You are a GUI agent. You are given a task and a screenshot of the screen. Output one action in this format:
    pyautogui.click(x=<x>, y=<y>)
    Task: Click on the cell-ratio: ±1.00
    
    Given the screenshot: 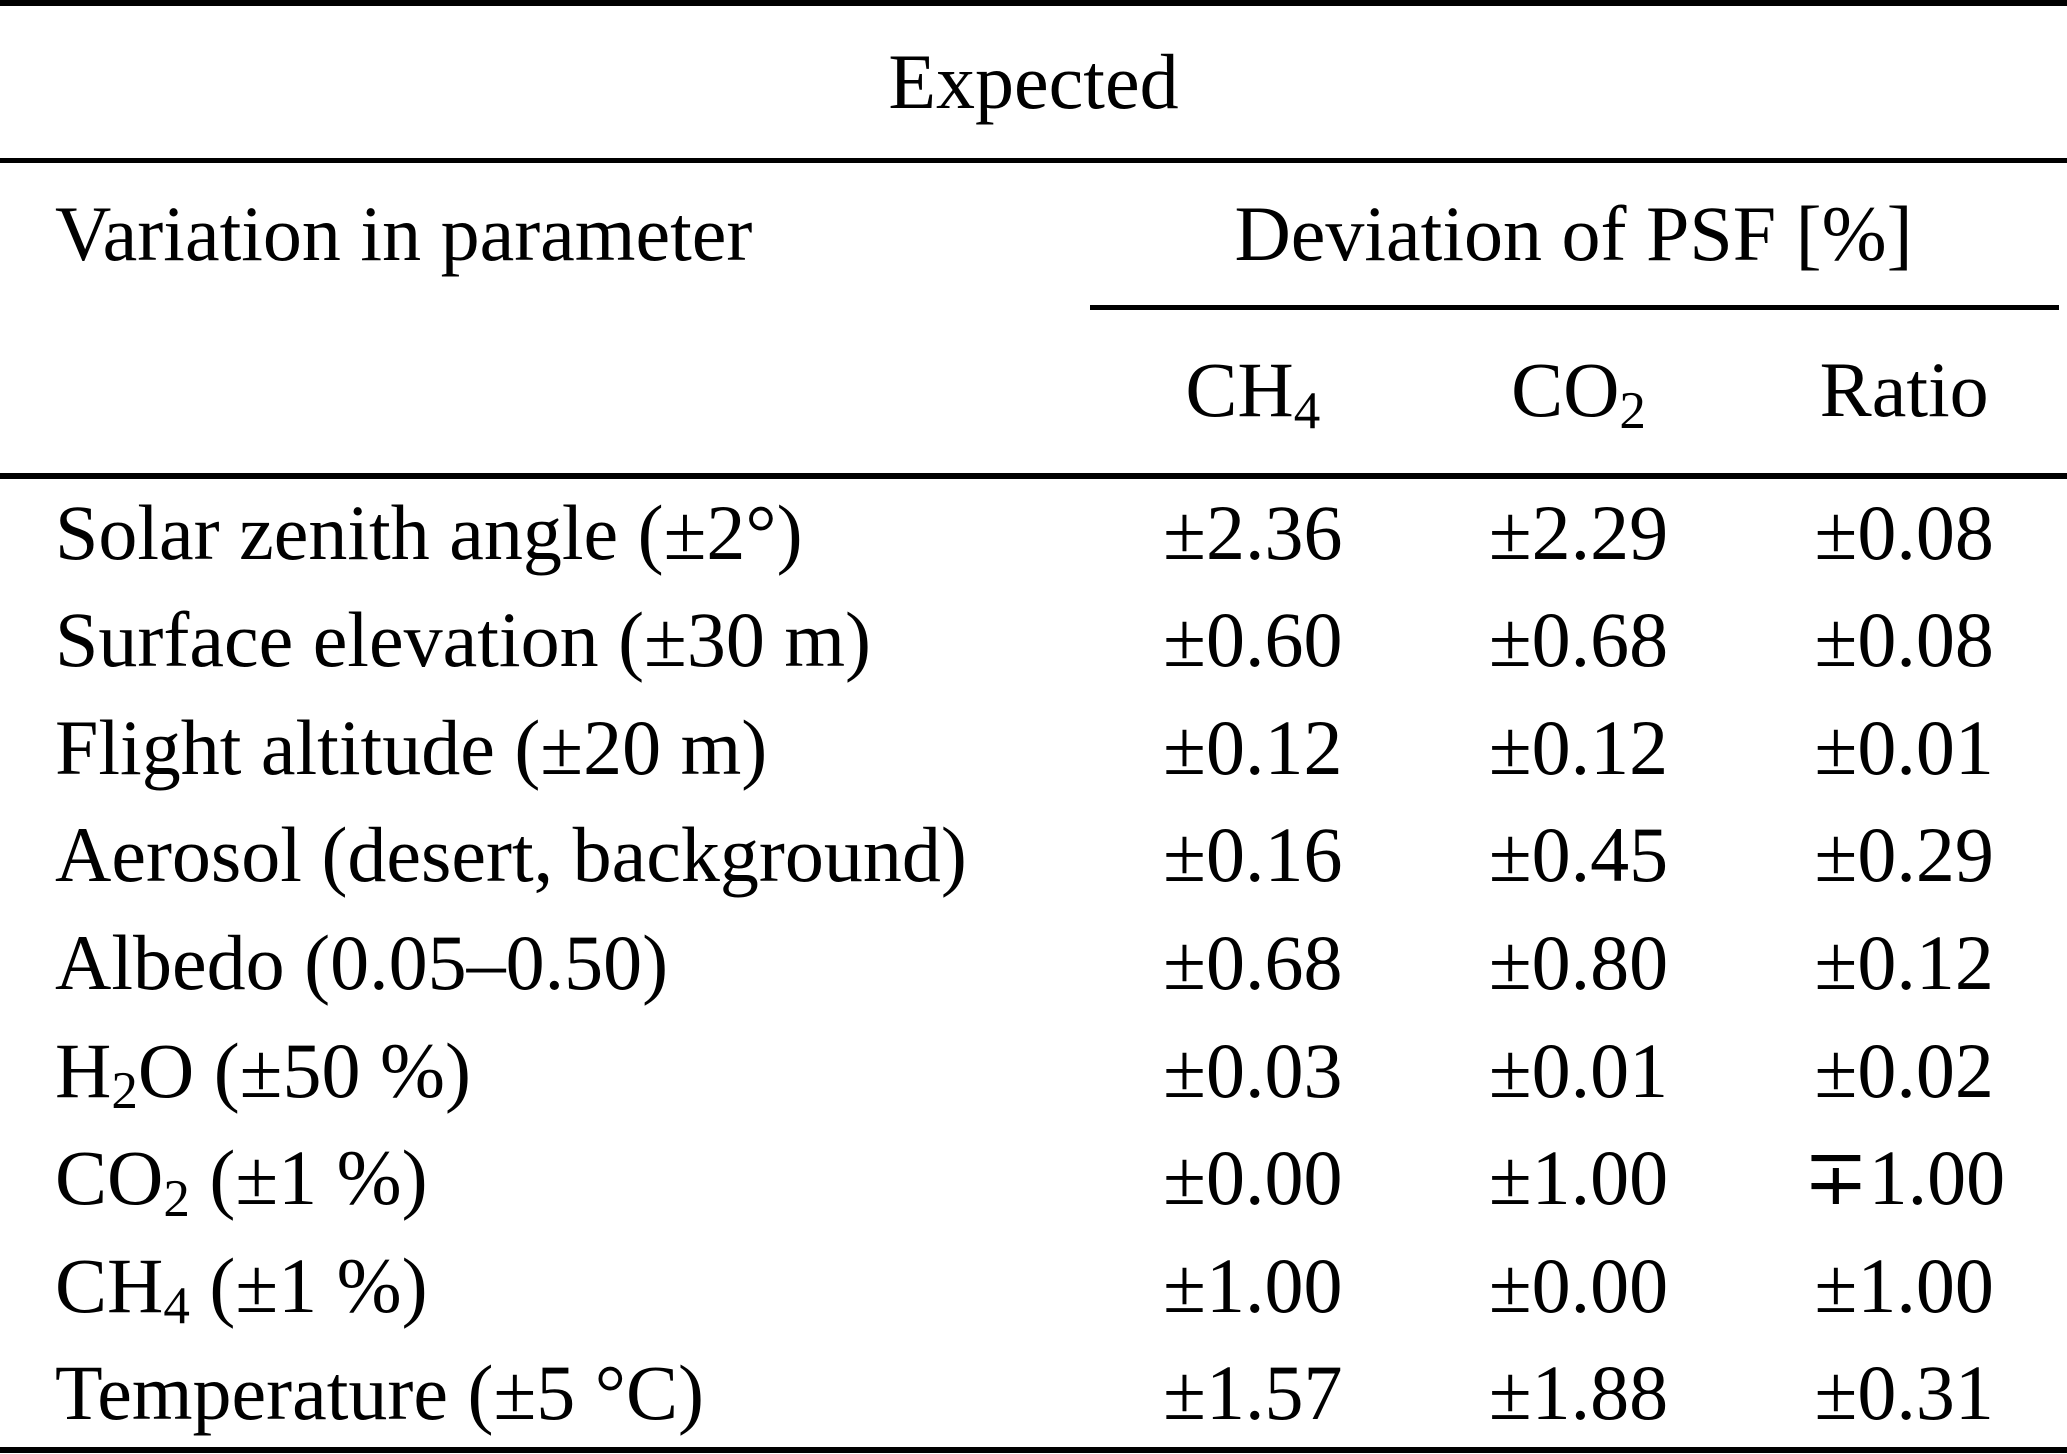 What is the action you would take?
    pyautogui.click(x=1904, y=1285)
    